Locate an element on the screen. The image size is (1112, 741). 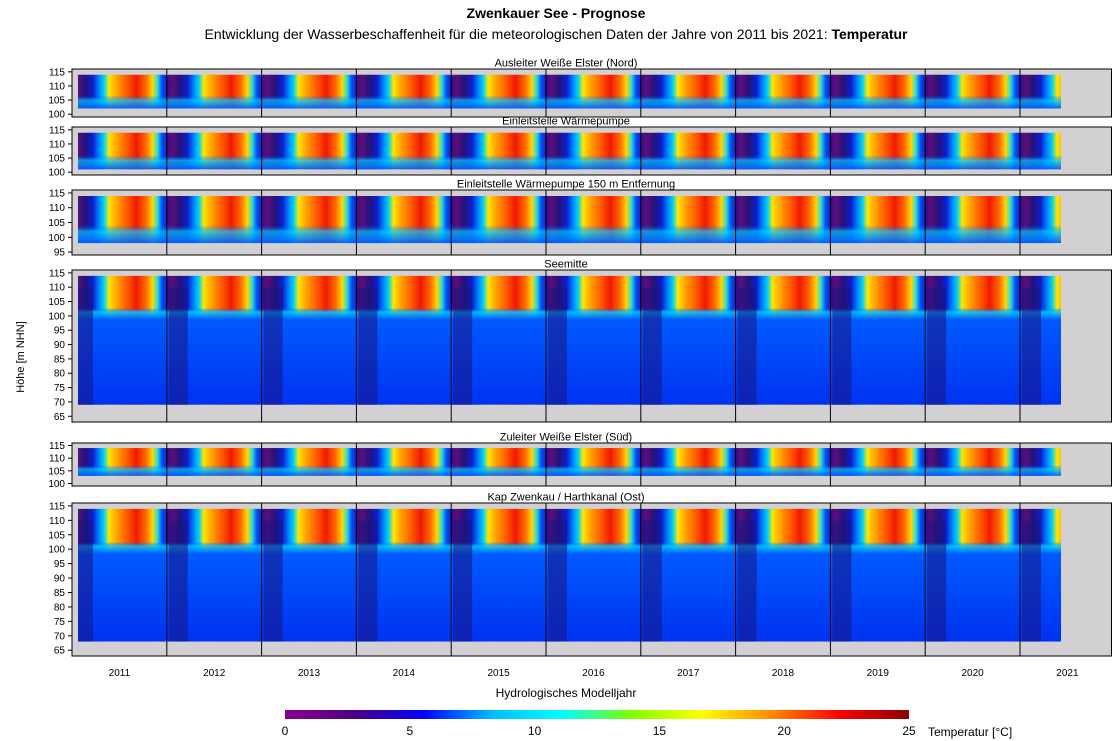
panel-title: Zuleiter Weiße Elster (Süd) is located at coordinates (566, 438).